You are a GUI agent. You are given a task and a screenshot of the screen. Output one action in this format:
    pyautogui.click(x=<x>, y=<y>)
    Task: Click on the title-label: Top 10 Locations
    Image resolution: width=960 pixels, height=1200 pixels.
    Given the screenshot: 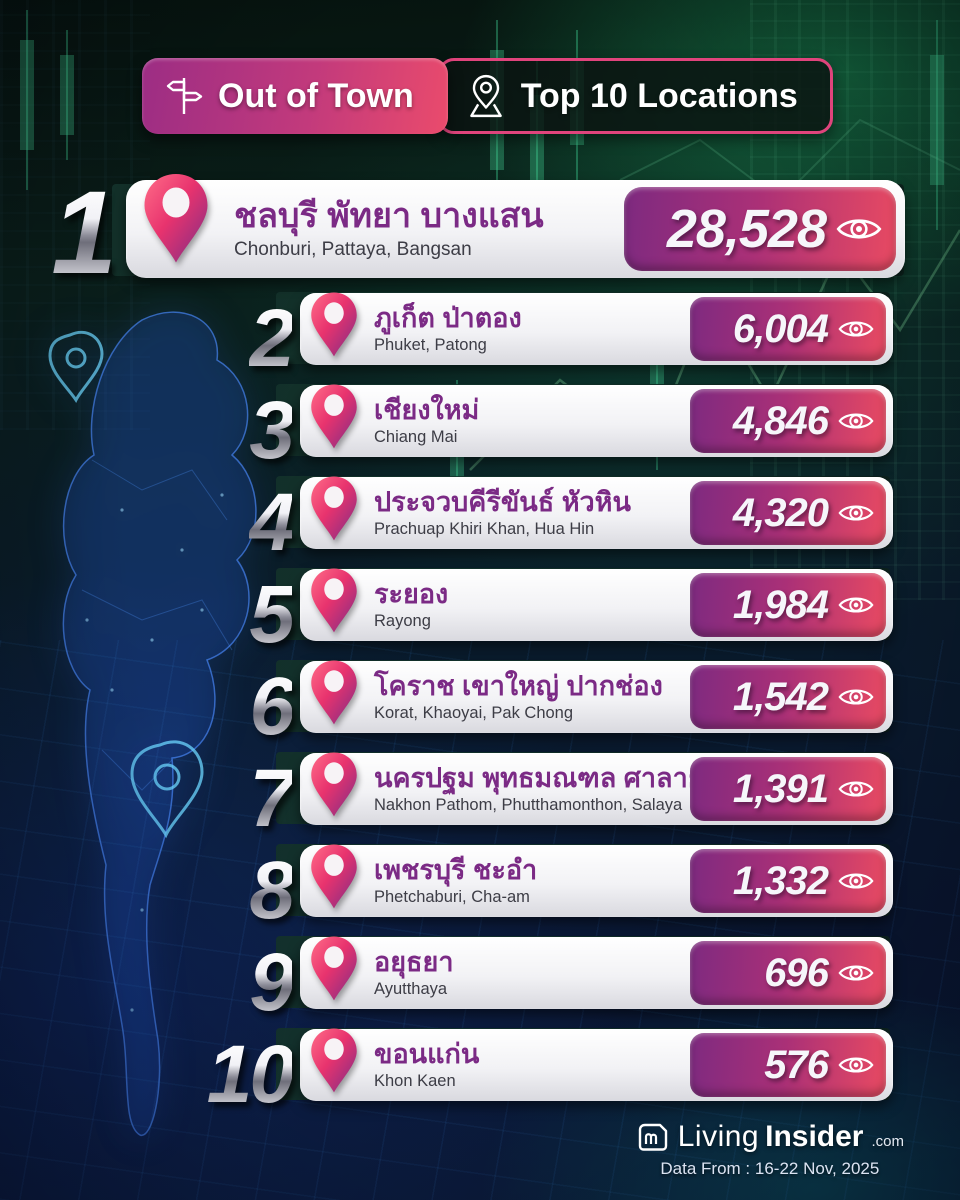 What is the action you would take?
    pyautogui.click(x=659, y=95)
    